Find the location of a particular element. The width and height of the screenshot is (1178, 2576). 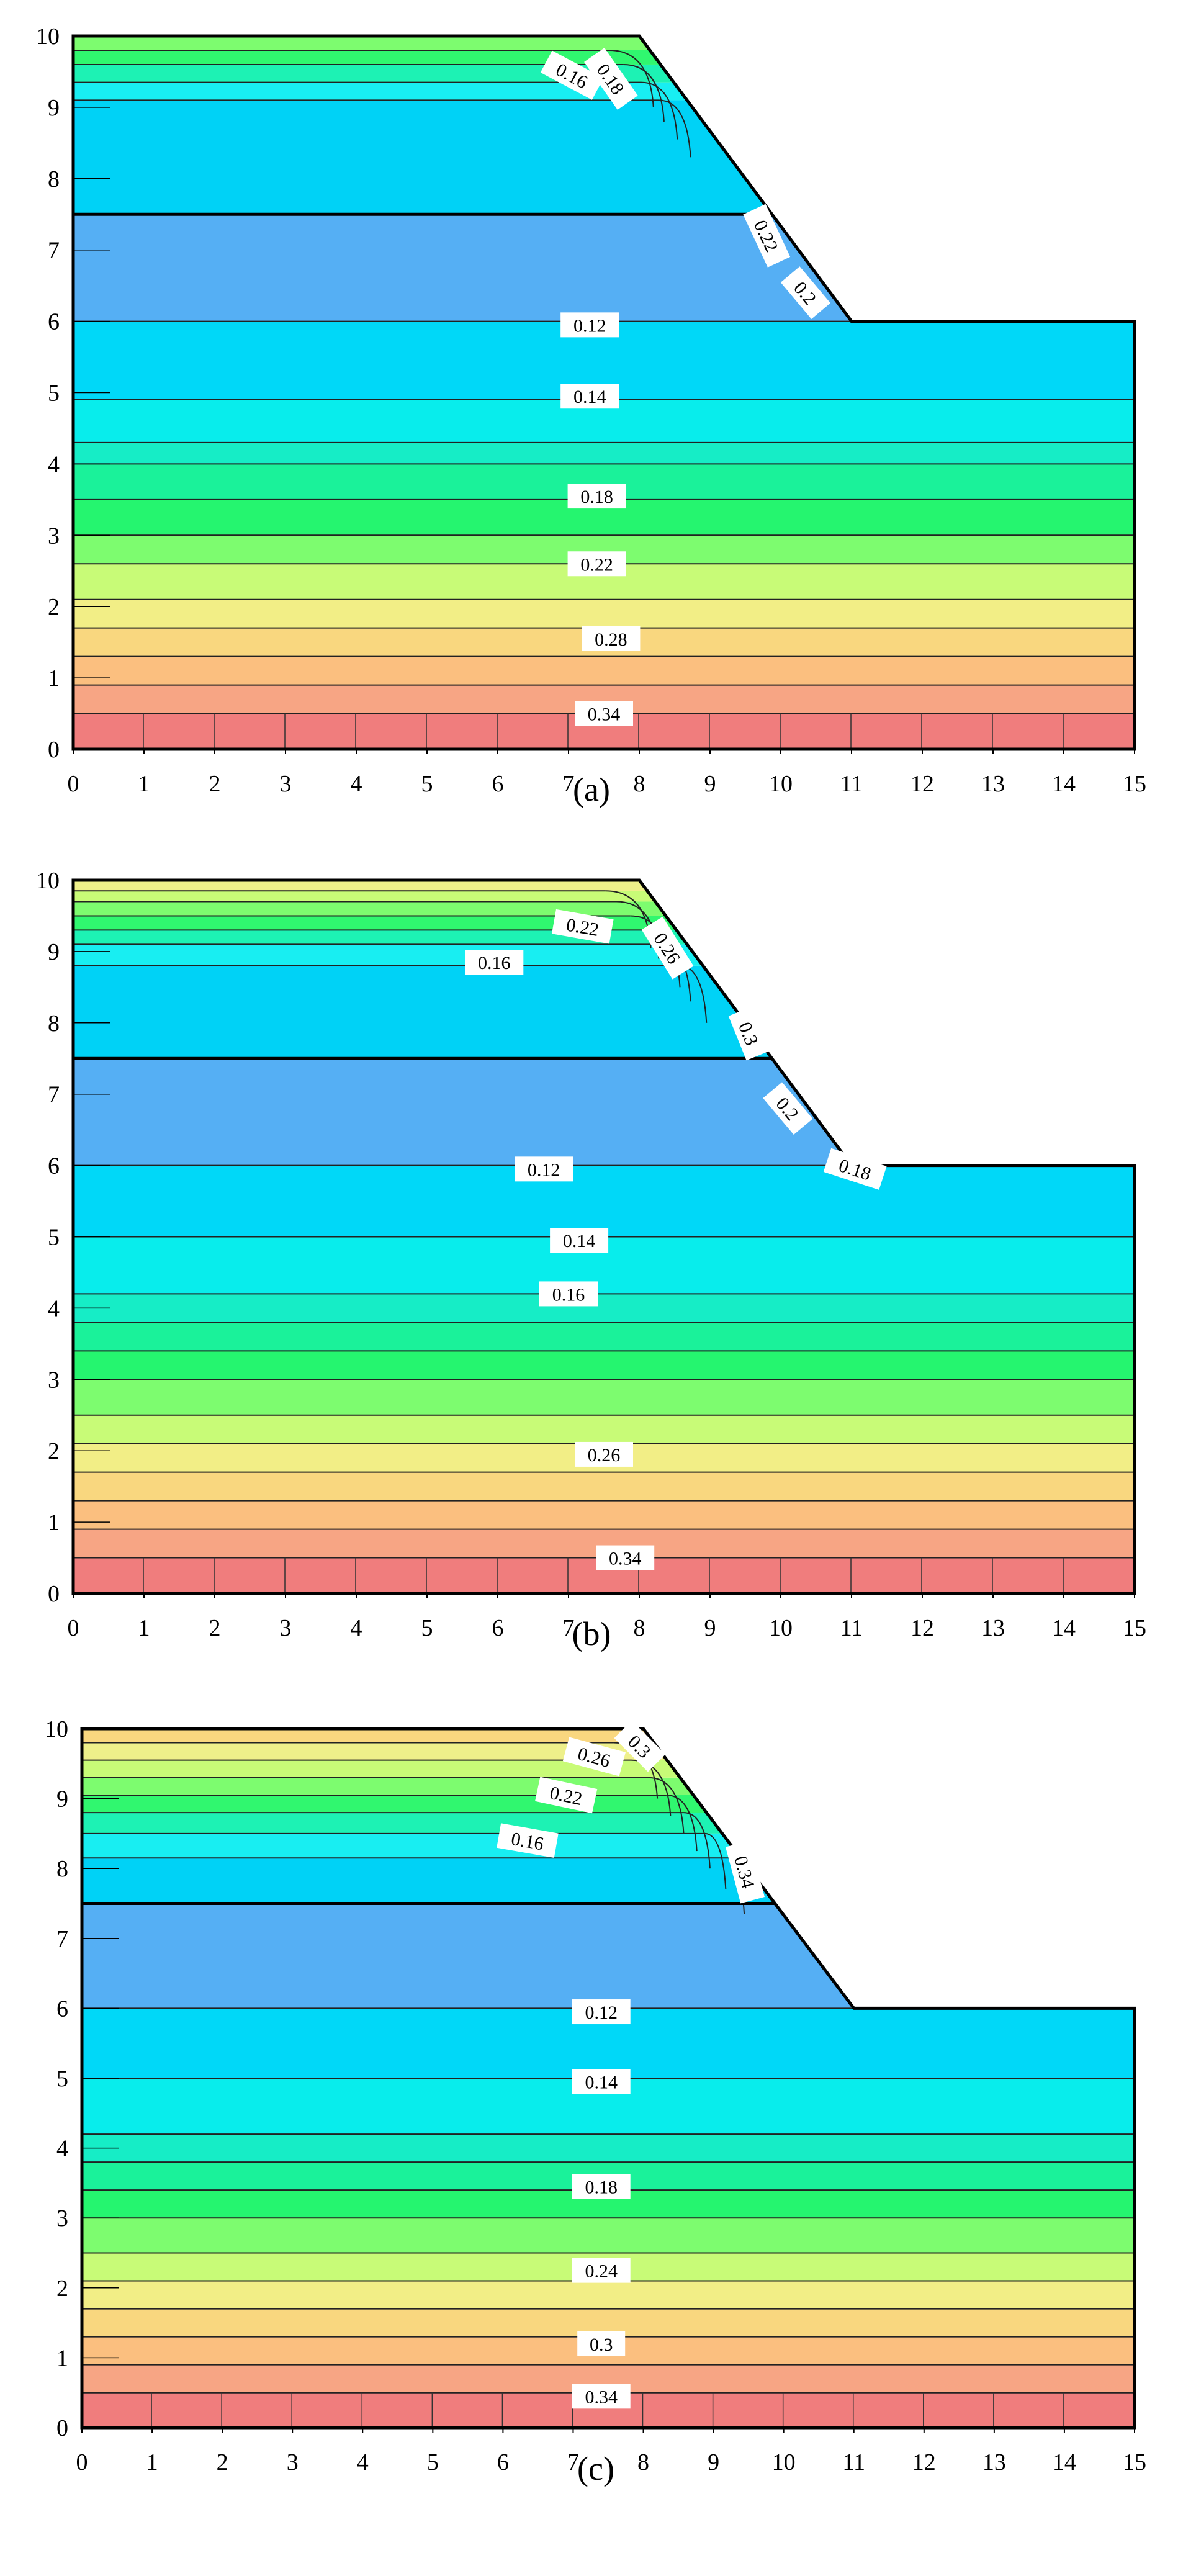

x-tick-label: 13 is located at coordinates (993, 784).